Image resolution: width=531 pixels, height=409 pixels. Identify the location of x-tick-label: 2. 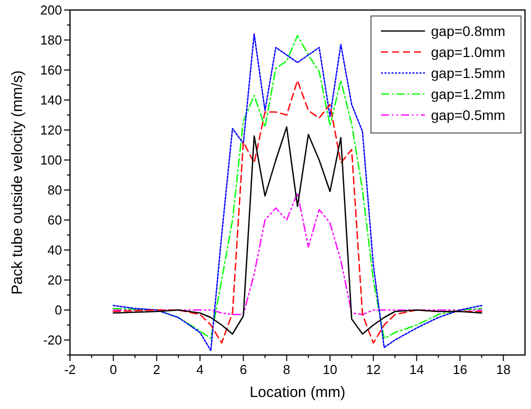
(156, 369).